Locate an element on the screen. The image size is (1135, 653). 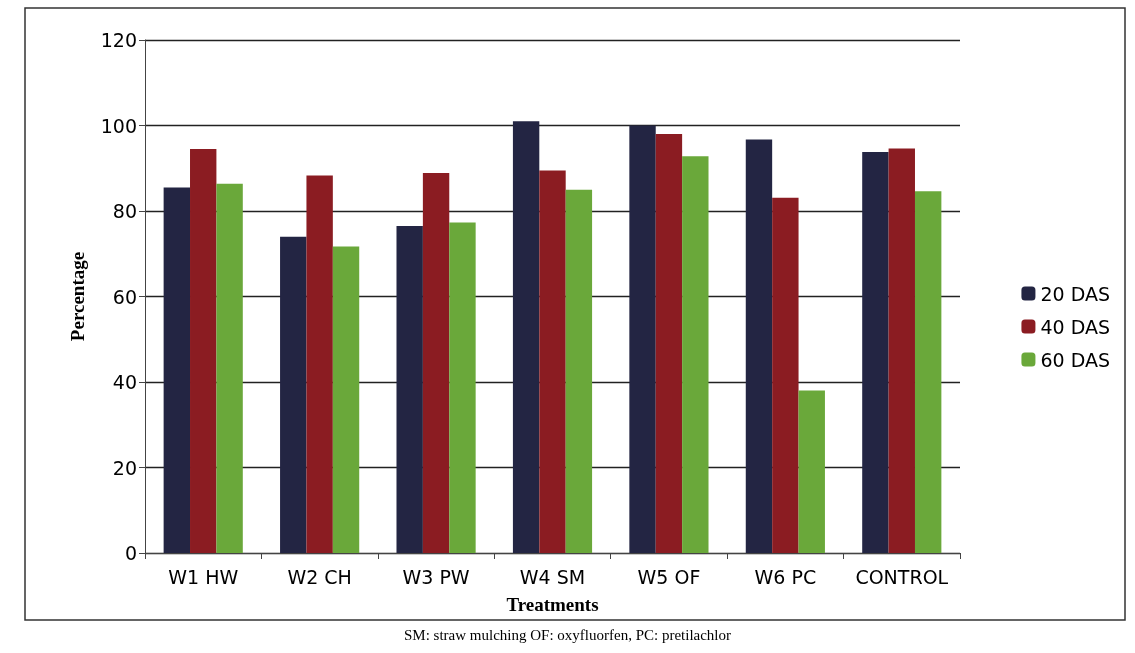
legend-label: 20 DAS is located at coordinates (1075, 293).